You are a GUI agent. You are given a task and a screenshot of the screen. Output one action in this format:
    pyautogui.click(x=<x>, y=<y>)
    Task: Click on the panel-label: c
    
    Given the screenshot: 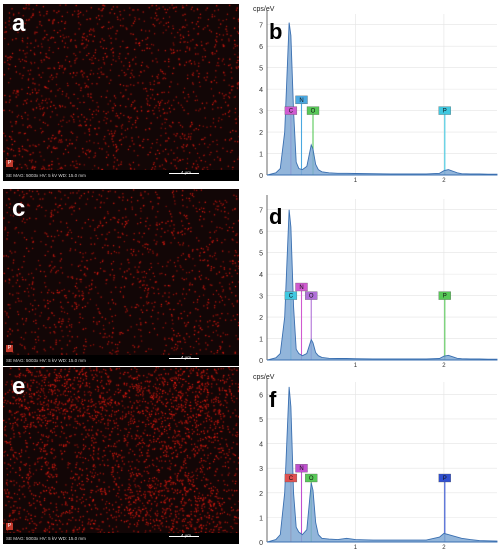 What is the action you would take?
    pyautogui.click(x=19, y=208)
    